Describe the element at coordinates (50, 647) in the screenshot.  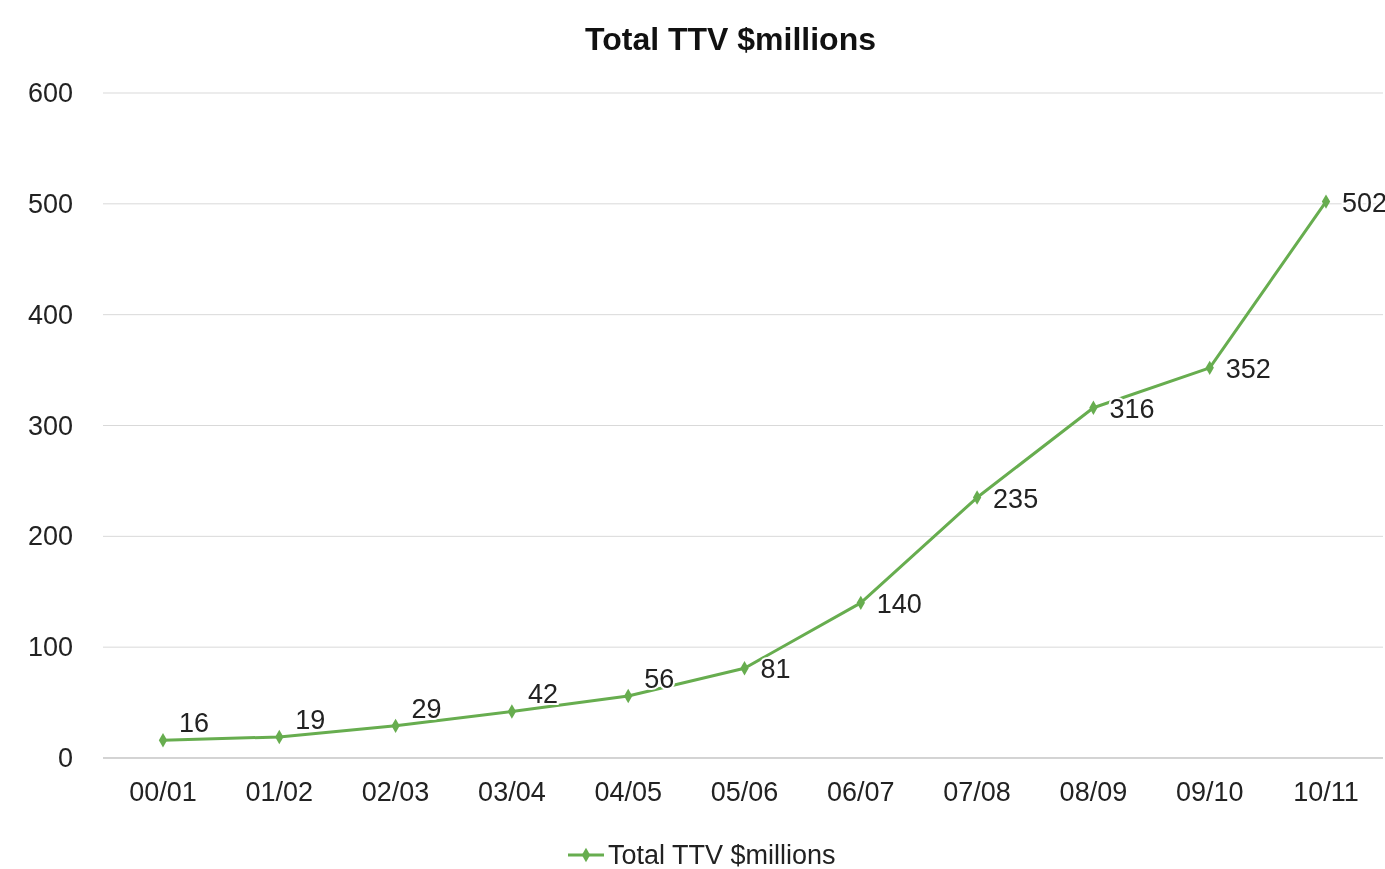
I see `y-tick-label: 100` at that location.